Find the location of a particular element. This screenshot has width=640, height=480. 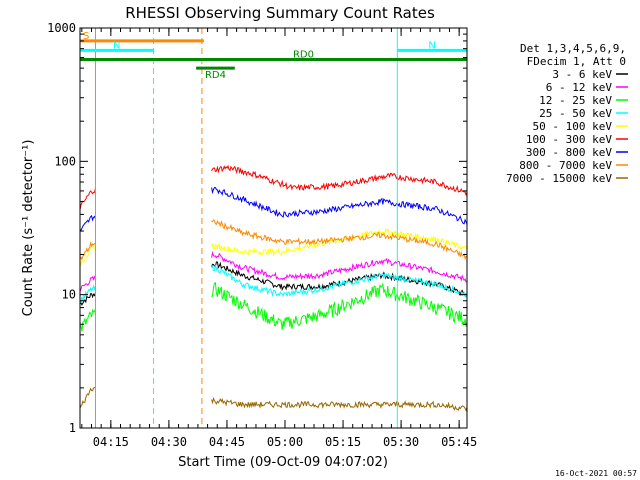

flag-layer: S N N RD0 RD4 is located at coordinates (273, 56).